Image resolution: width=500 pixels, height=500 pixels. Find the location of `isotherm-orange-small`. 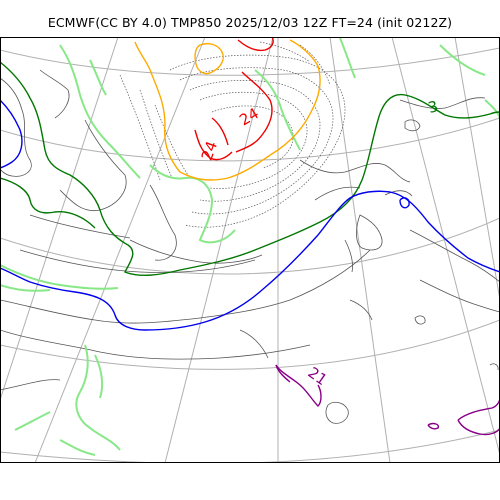

isotherm-orange-small is located at coordinates (209, 59).